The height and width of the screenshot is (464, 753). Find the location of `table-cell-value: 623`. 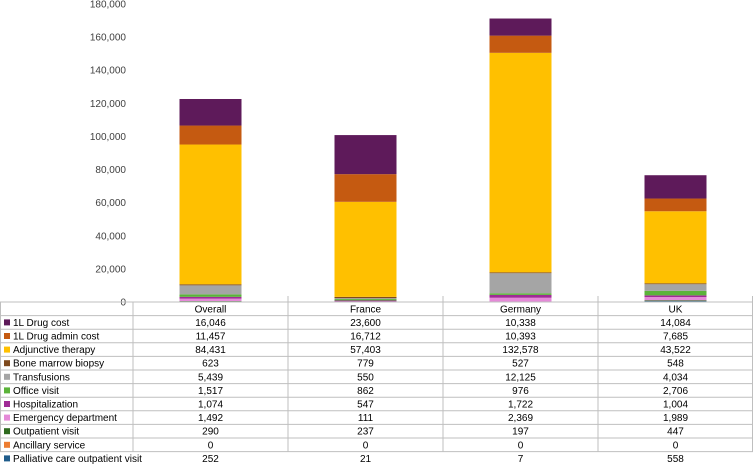

table-cell-value: 623 is located at coordinates (210, 364).